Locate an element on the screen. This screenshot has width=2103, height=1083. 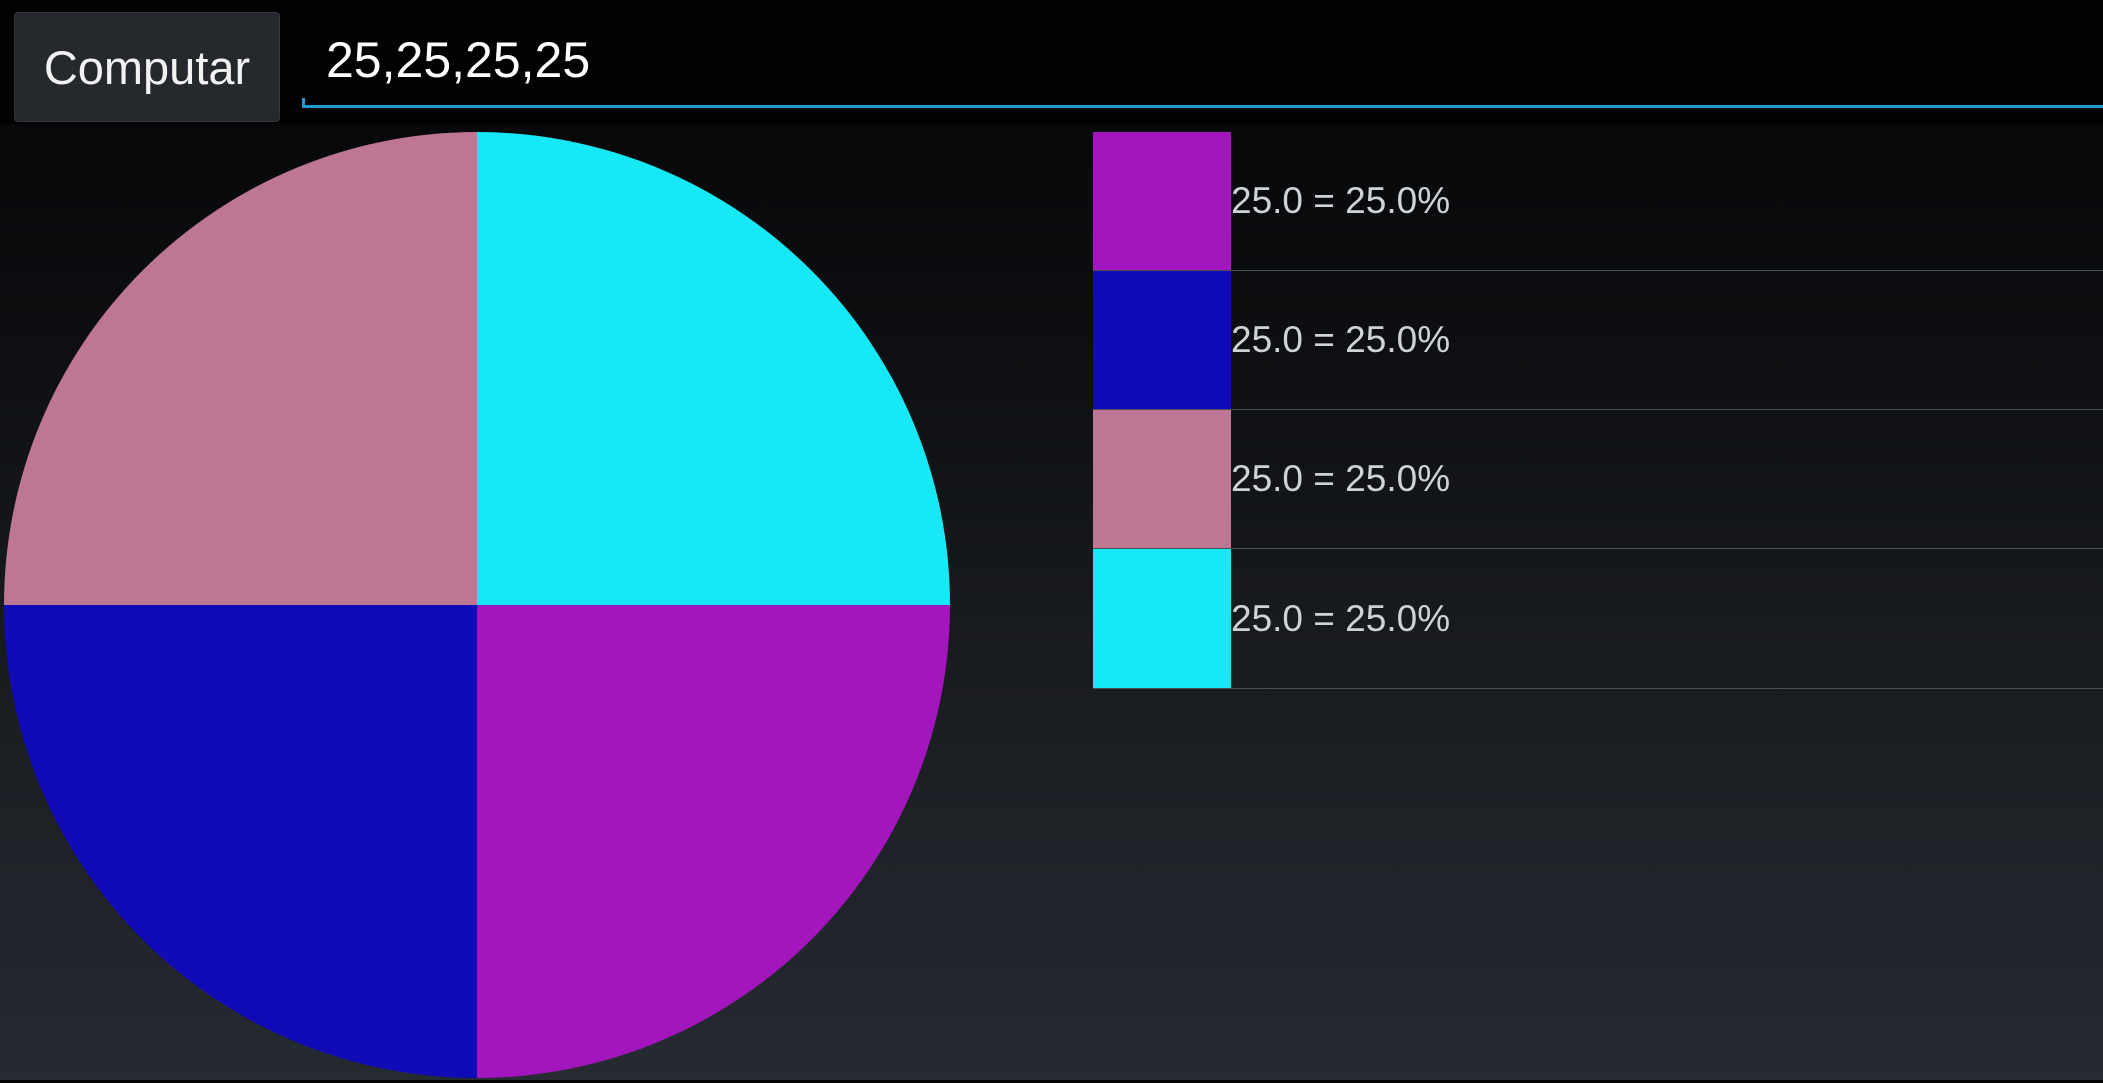
input-underline-tick is located at coordinates (303, 103).